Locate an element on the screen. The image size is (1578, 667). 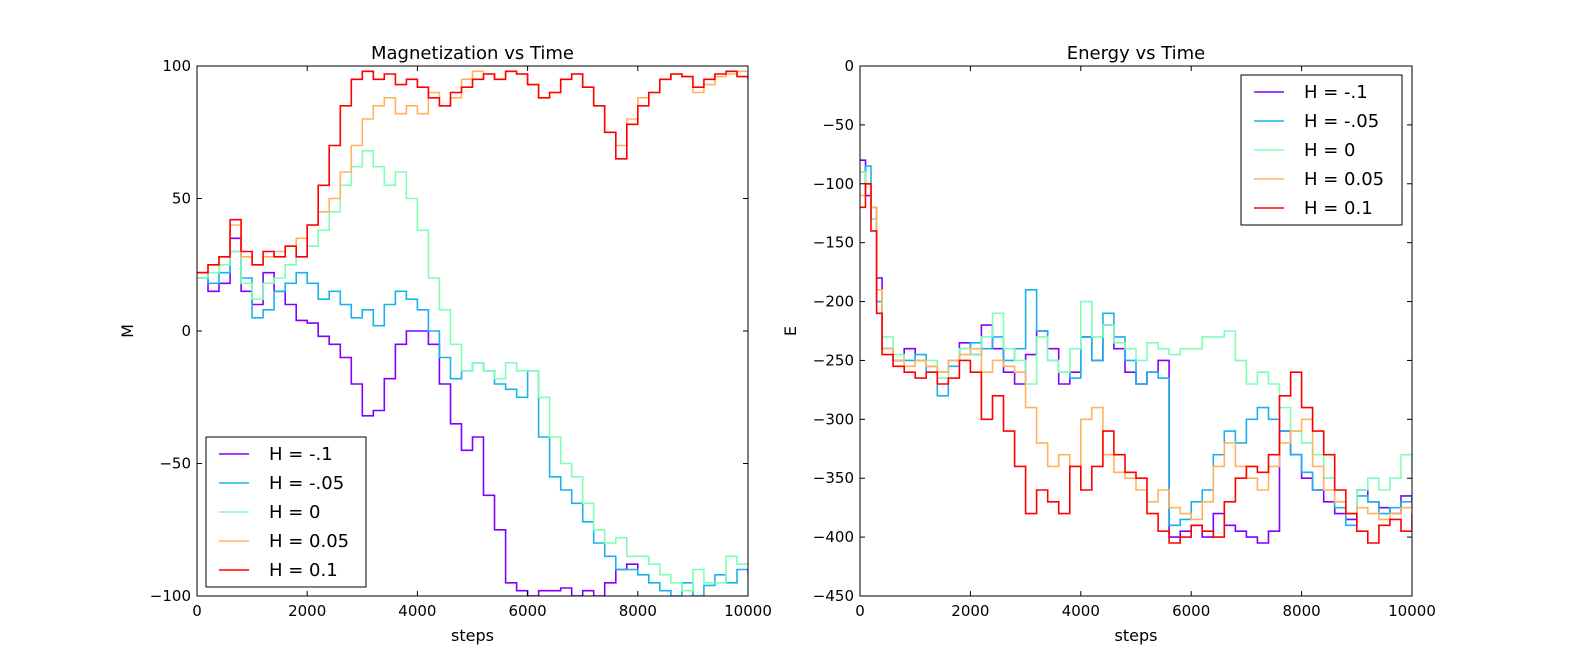
legend-label-1-2: H = 0 is located at coordinates (1330, 150).